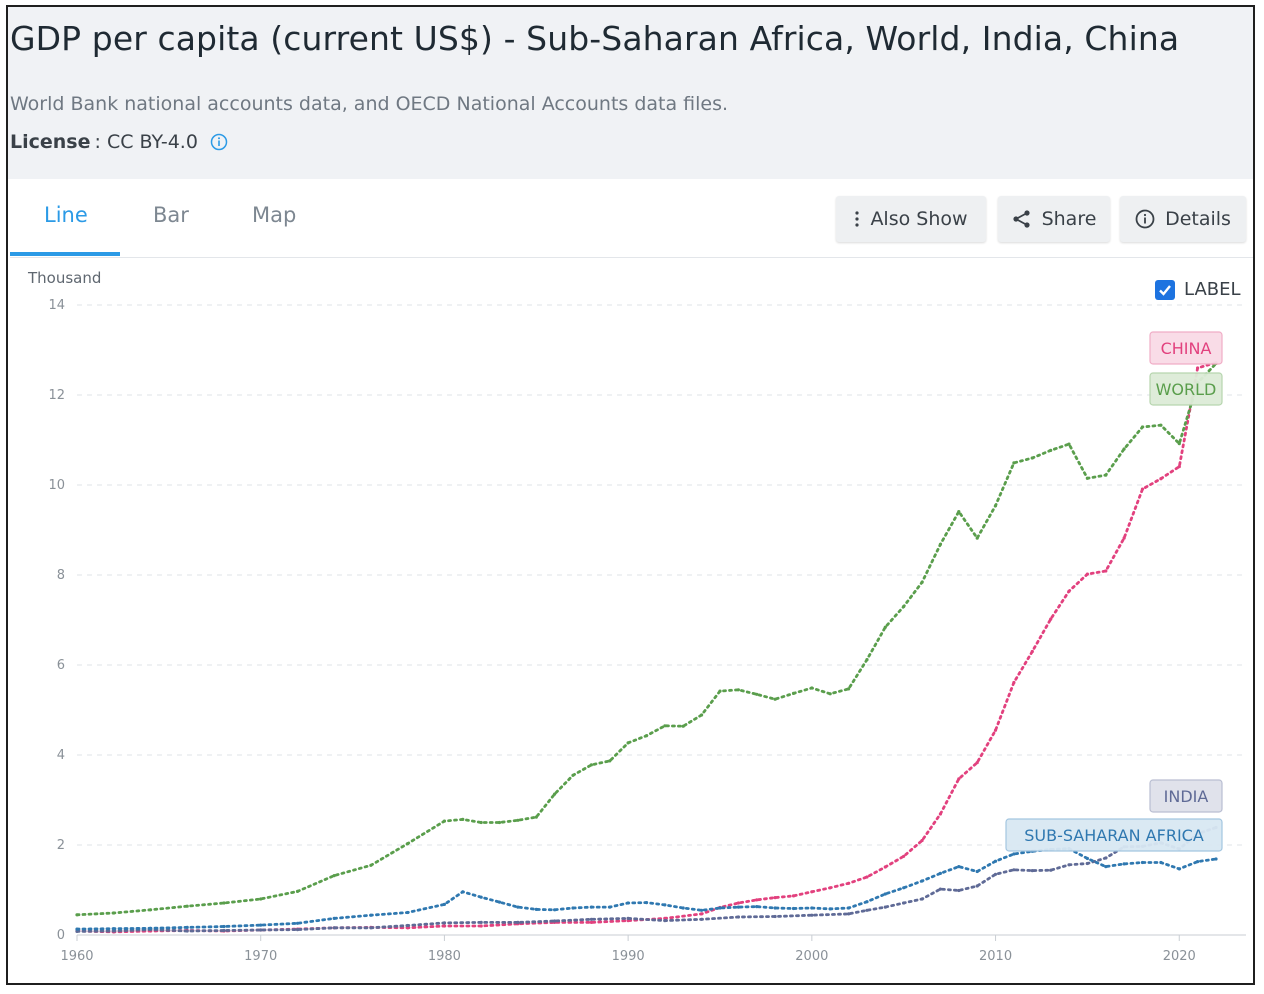 The width and height of the screenshot is (1264, 994). Describe the element at coordinates (1198, 289) in the screenshot. I see `label-toggle: LABEL` at that location.